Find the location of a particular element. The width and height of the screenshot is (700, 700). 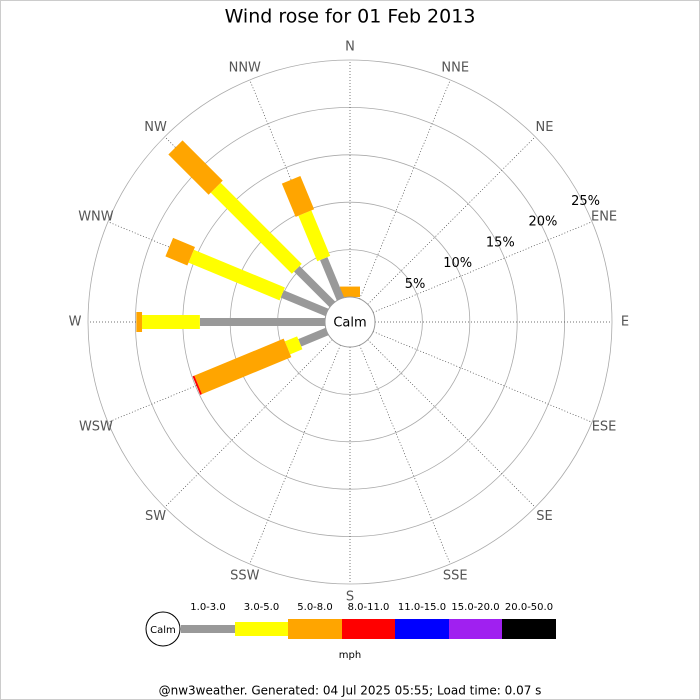

direction-label: SW is located at coordinates (155, 516).